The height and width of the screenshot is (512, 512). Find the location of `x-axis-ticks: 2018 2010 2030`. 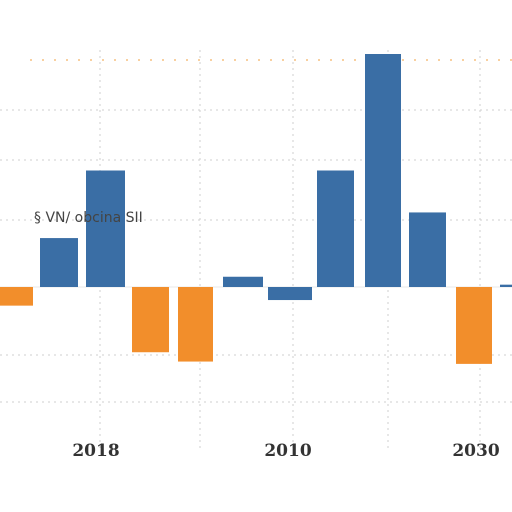

x-axis-ticks: 2018 2010 2030 is located at coordinates (285, 451).